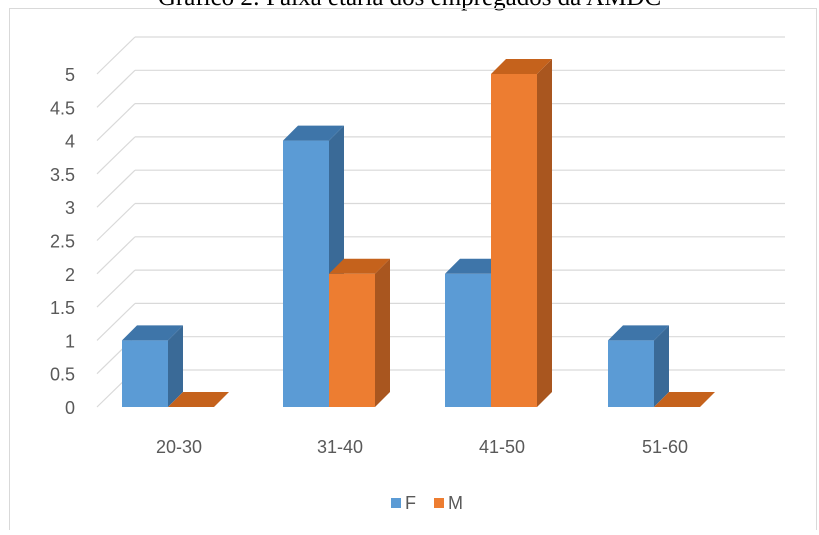 The height and width of the screenshot is (535, 819). I want to click on y-tick-label: 1, so click(70, 341).